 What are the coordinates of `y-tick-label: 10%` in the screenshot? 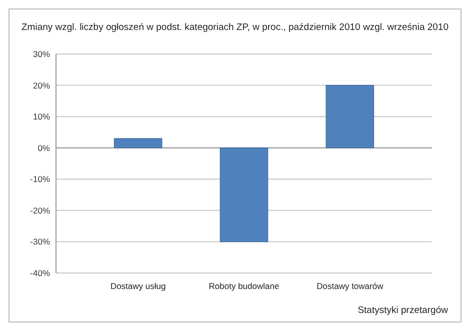 It's located at (41, 117).